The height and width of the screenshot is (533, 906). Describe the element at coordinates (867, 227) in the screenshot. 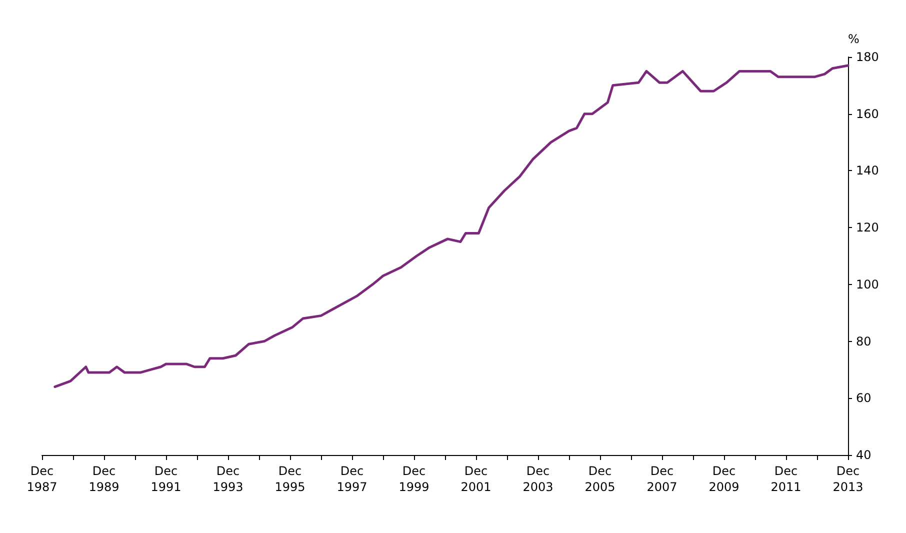

I see `y-tick-label: 120` at that location.